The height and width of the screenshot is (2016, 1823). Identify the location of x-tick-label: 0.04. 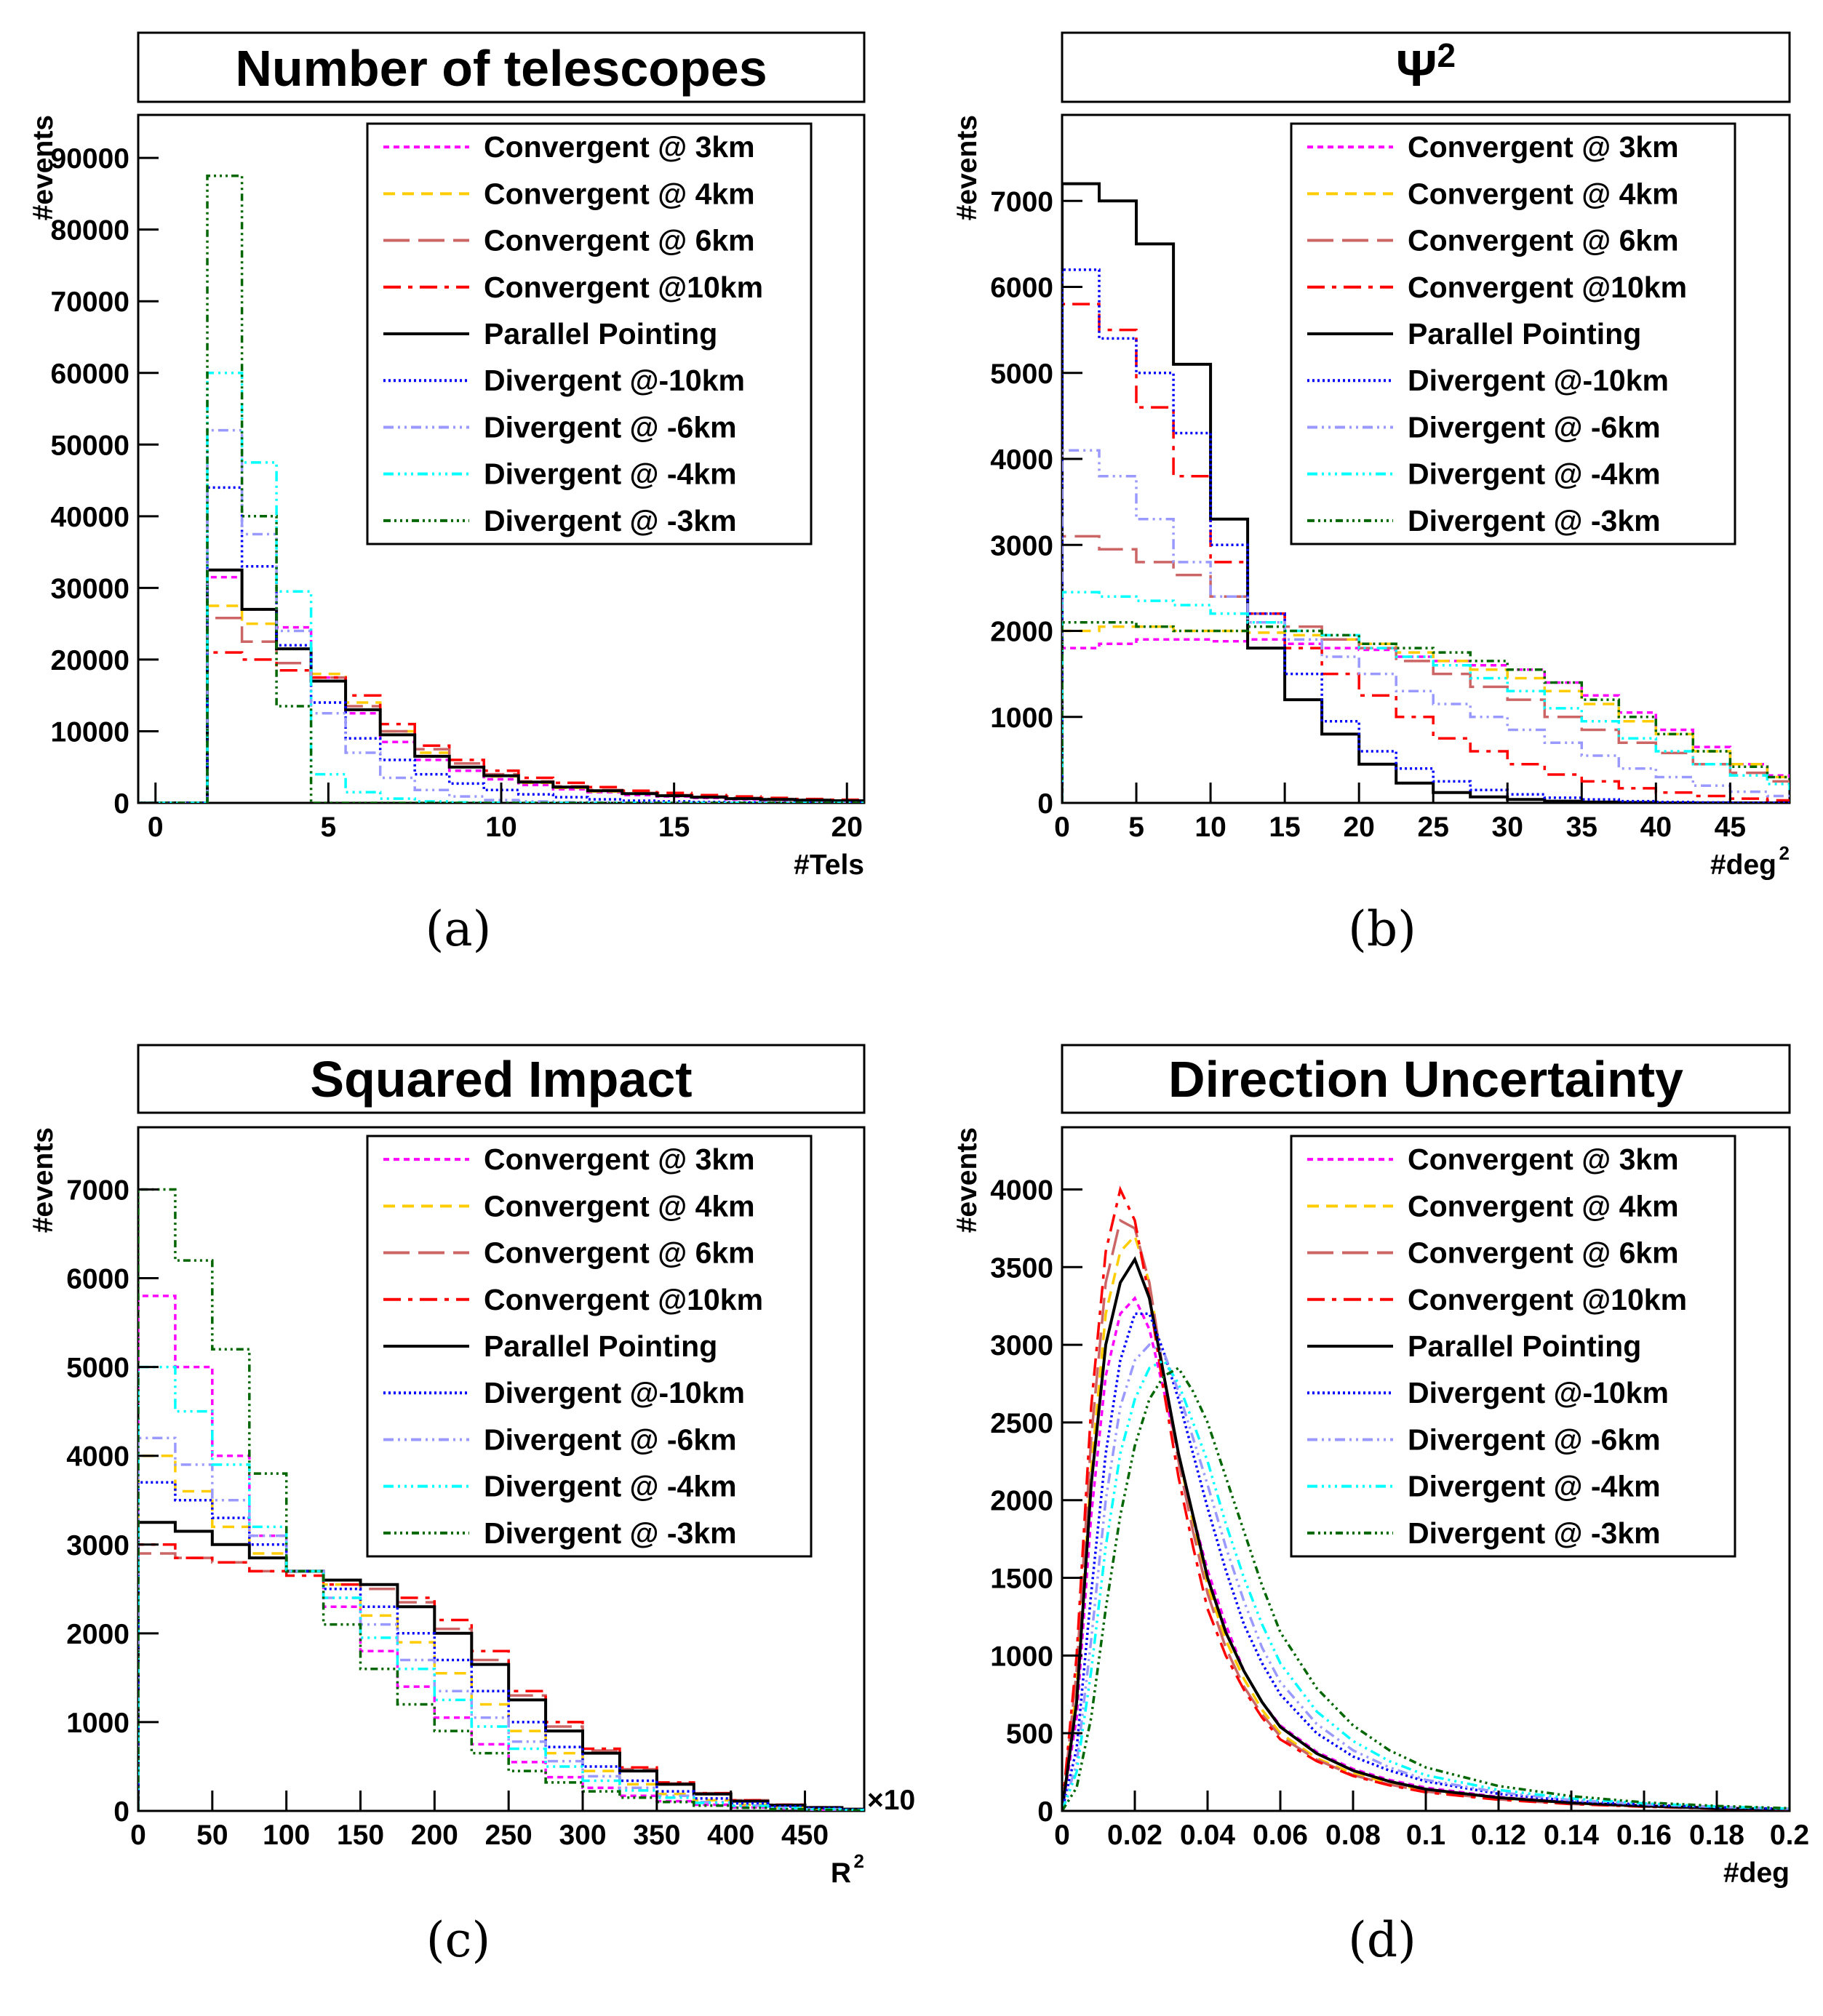
(1207, 1835).